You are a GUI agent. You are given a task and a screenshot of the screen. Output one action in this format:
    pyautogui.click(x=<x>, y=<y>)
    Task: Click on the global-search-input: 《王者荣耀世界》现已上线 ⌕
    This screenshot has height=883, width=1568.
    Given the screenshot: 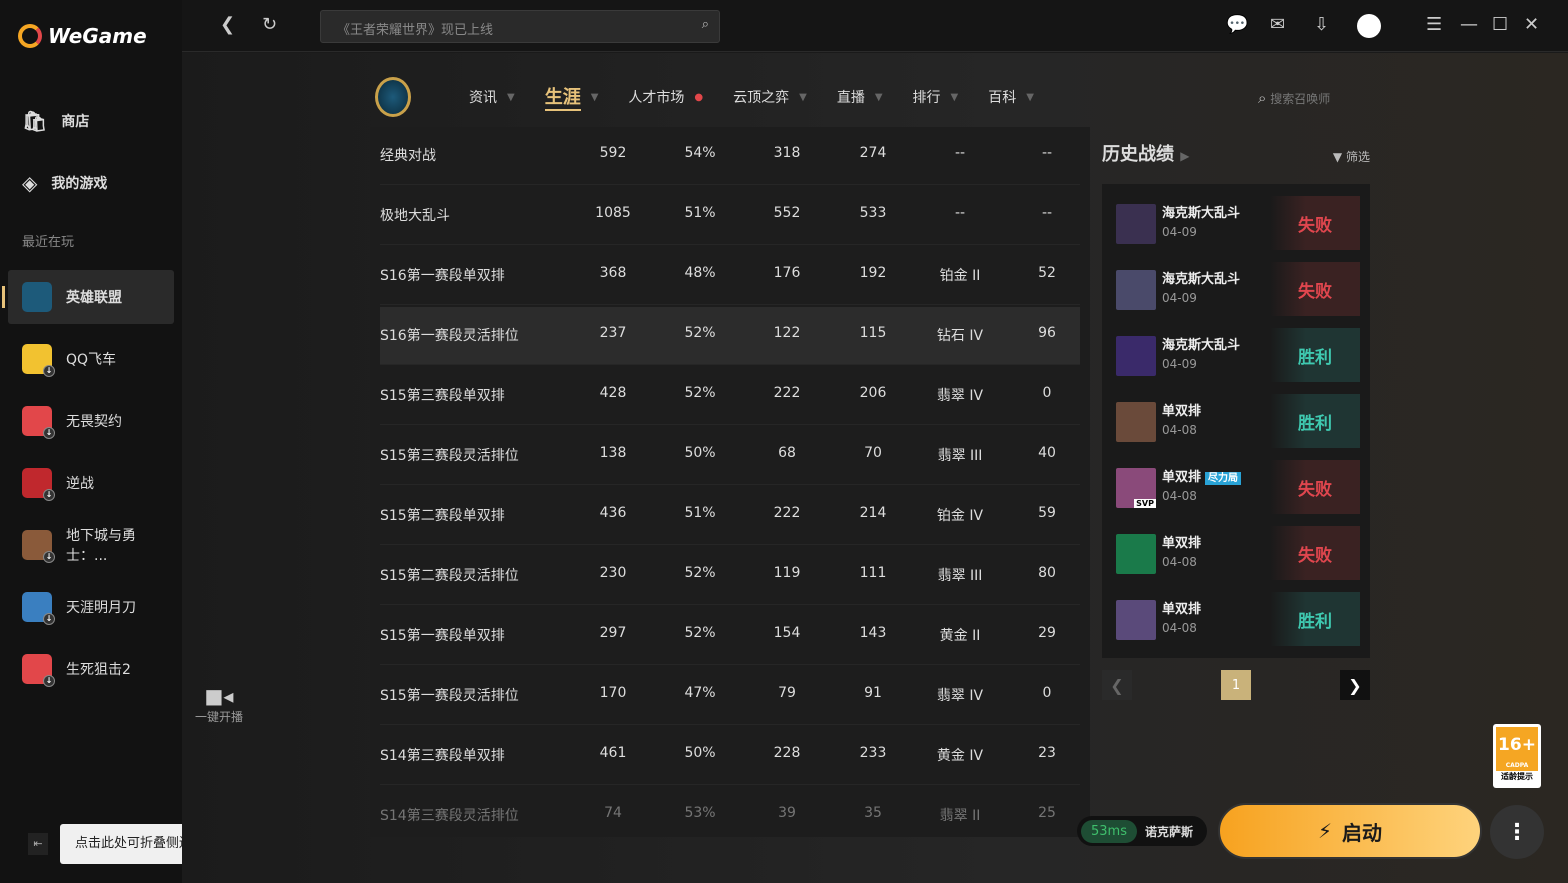 What is the action you would take?
    pyautogui.click(x=520, y=26)
    